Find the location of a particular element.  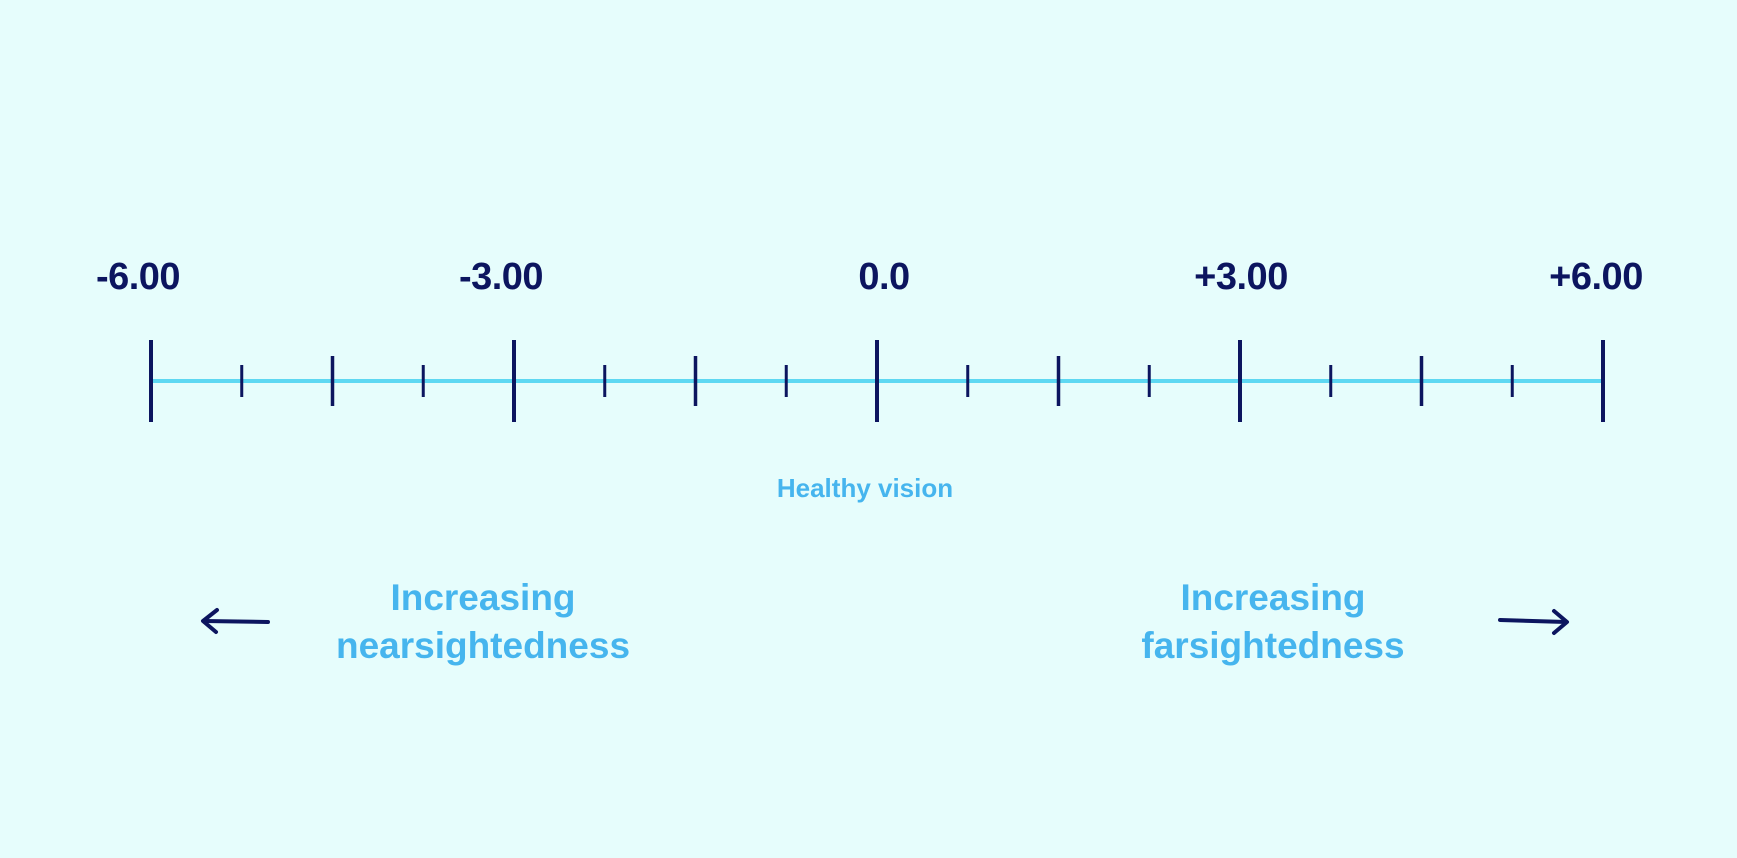

farsightedness-line-1: Increasing is located at coordinates (1273, 597).